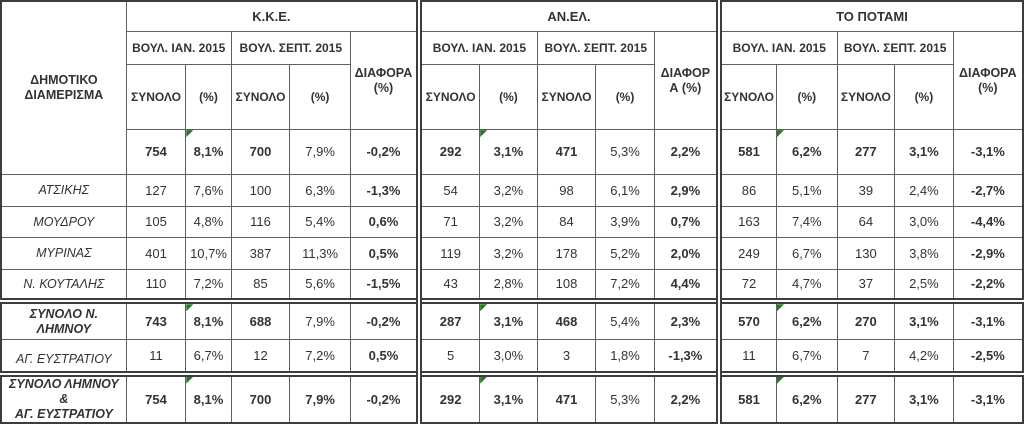  What do you see at coordinates (988, 285) in the screenshot?
I see `table-cell: -2,2%` at bounding box center [988, 285].